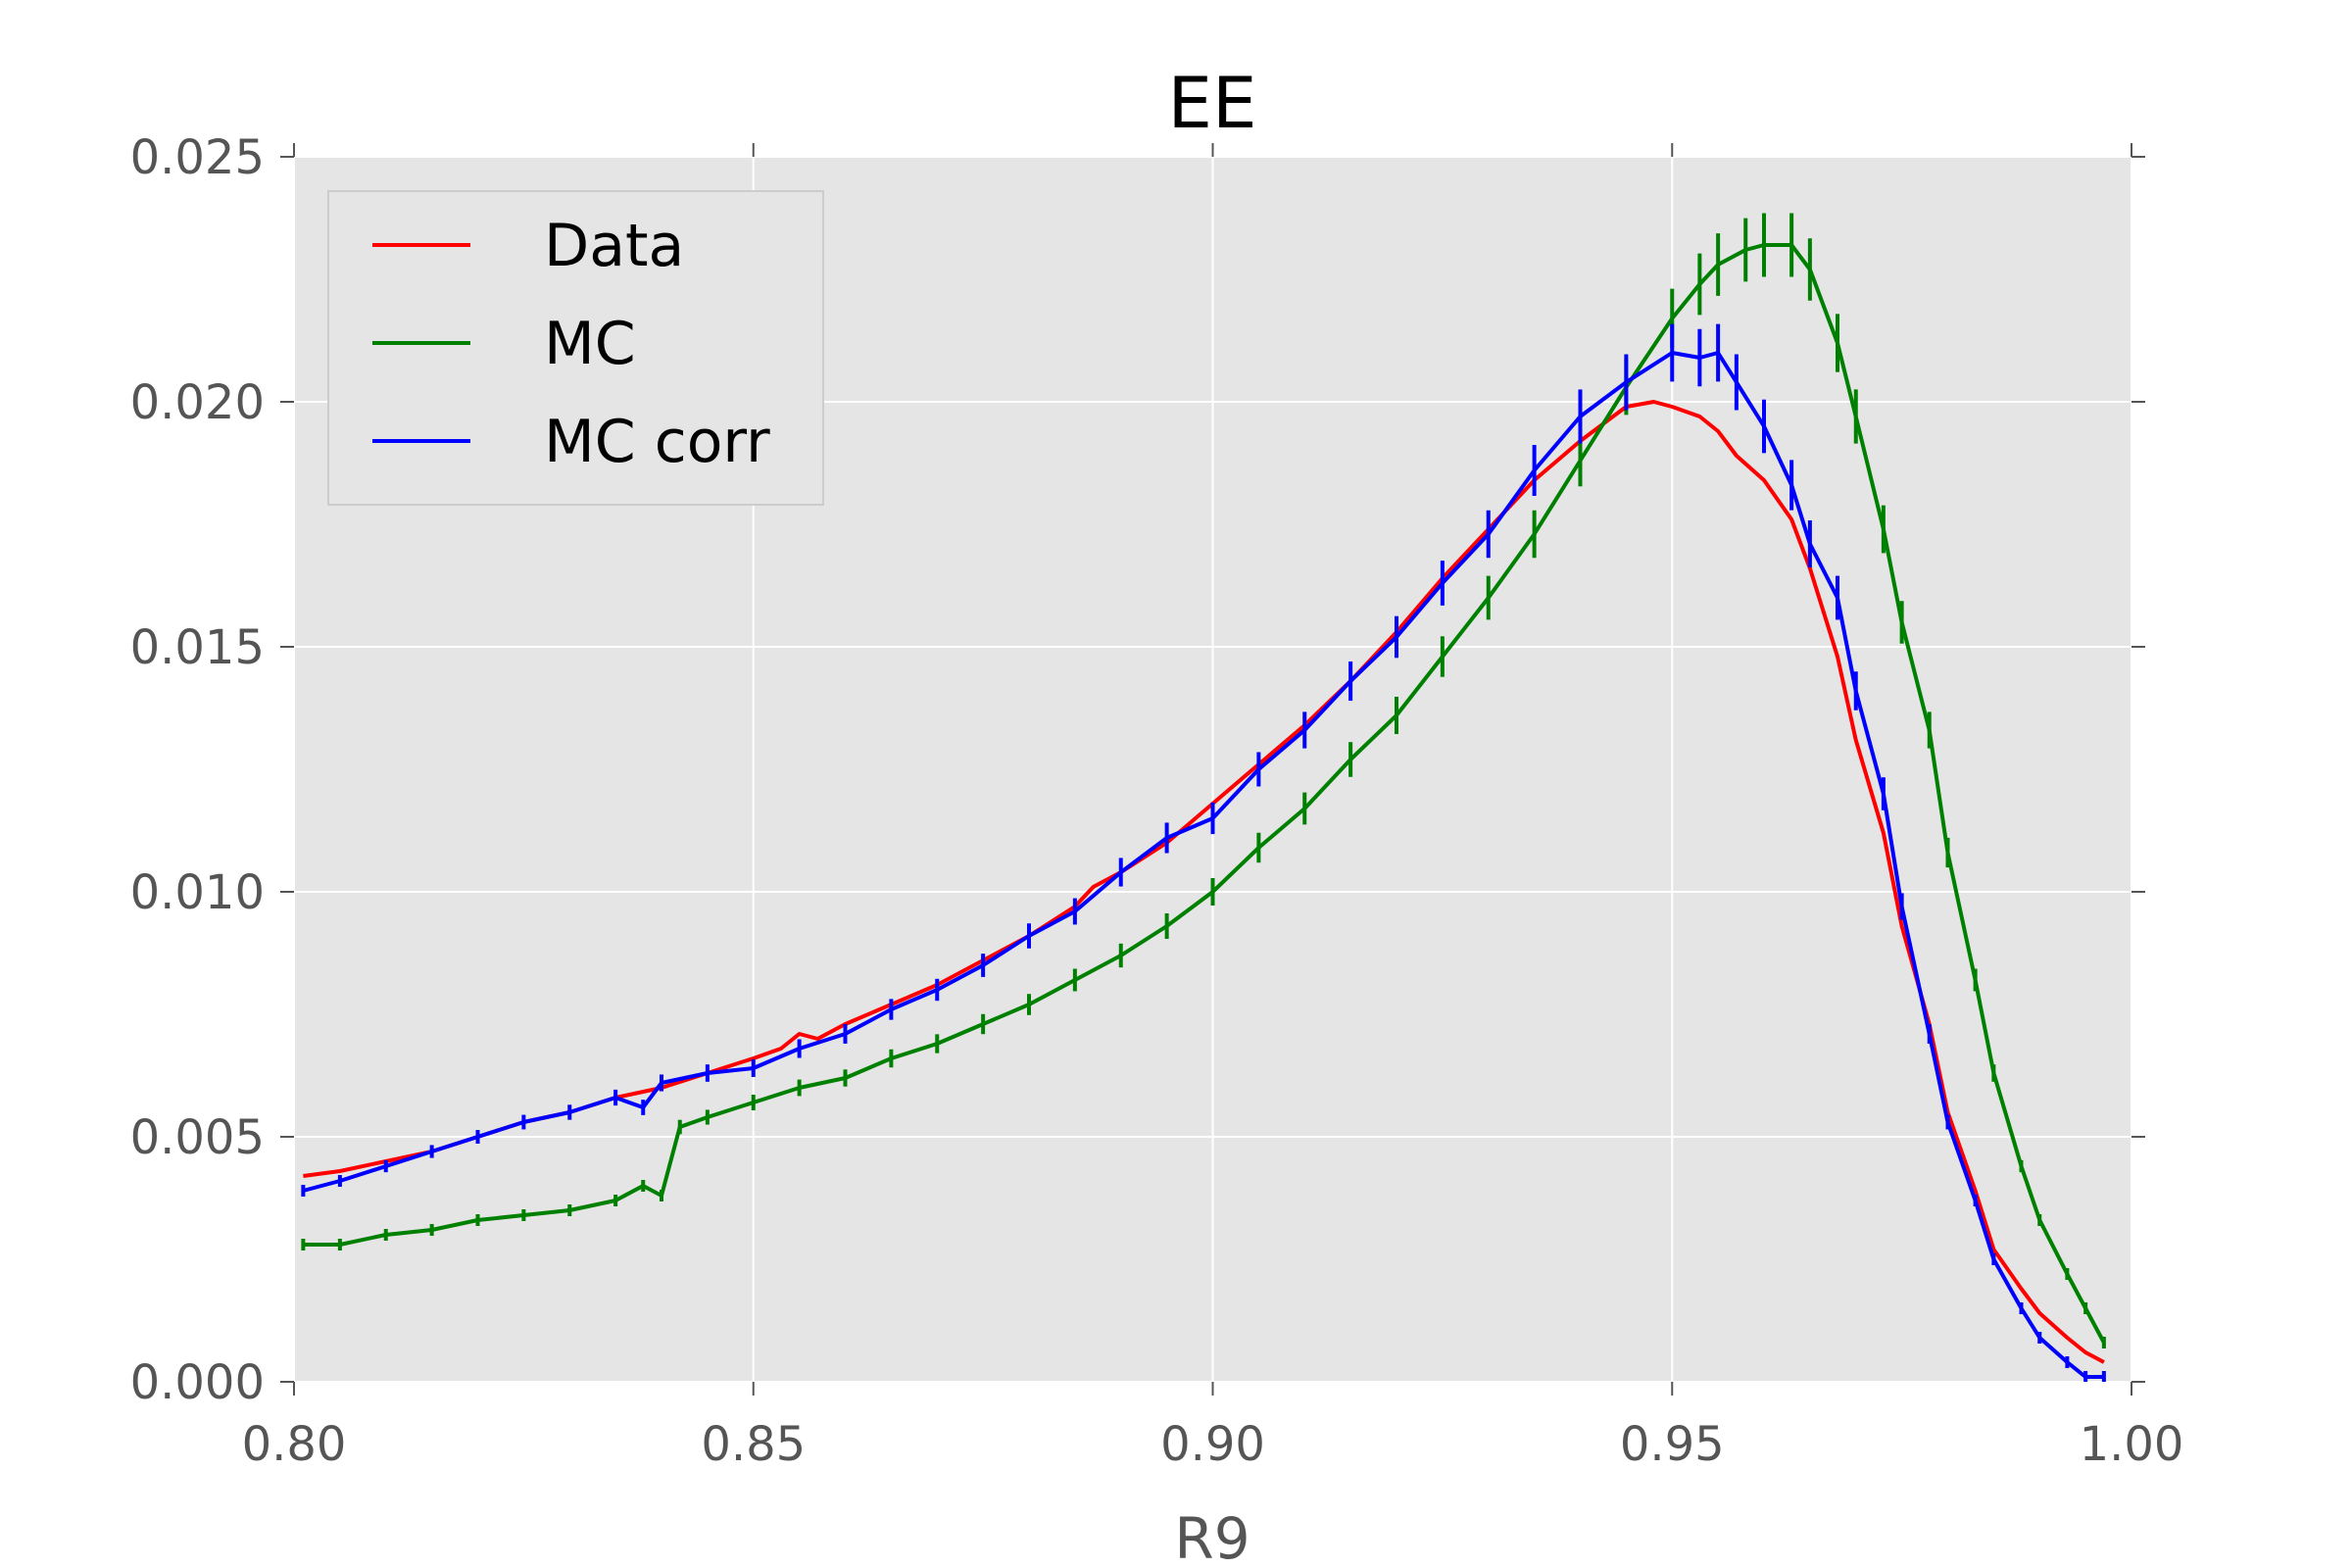 The width and height of the screenshot is (2352, 1568). What do you see at coordinates (1212, 103) in the screenshot?
I see `chart-title: EE` at bounding box center [1212, 103].